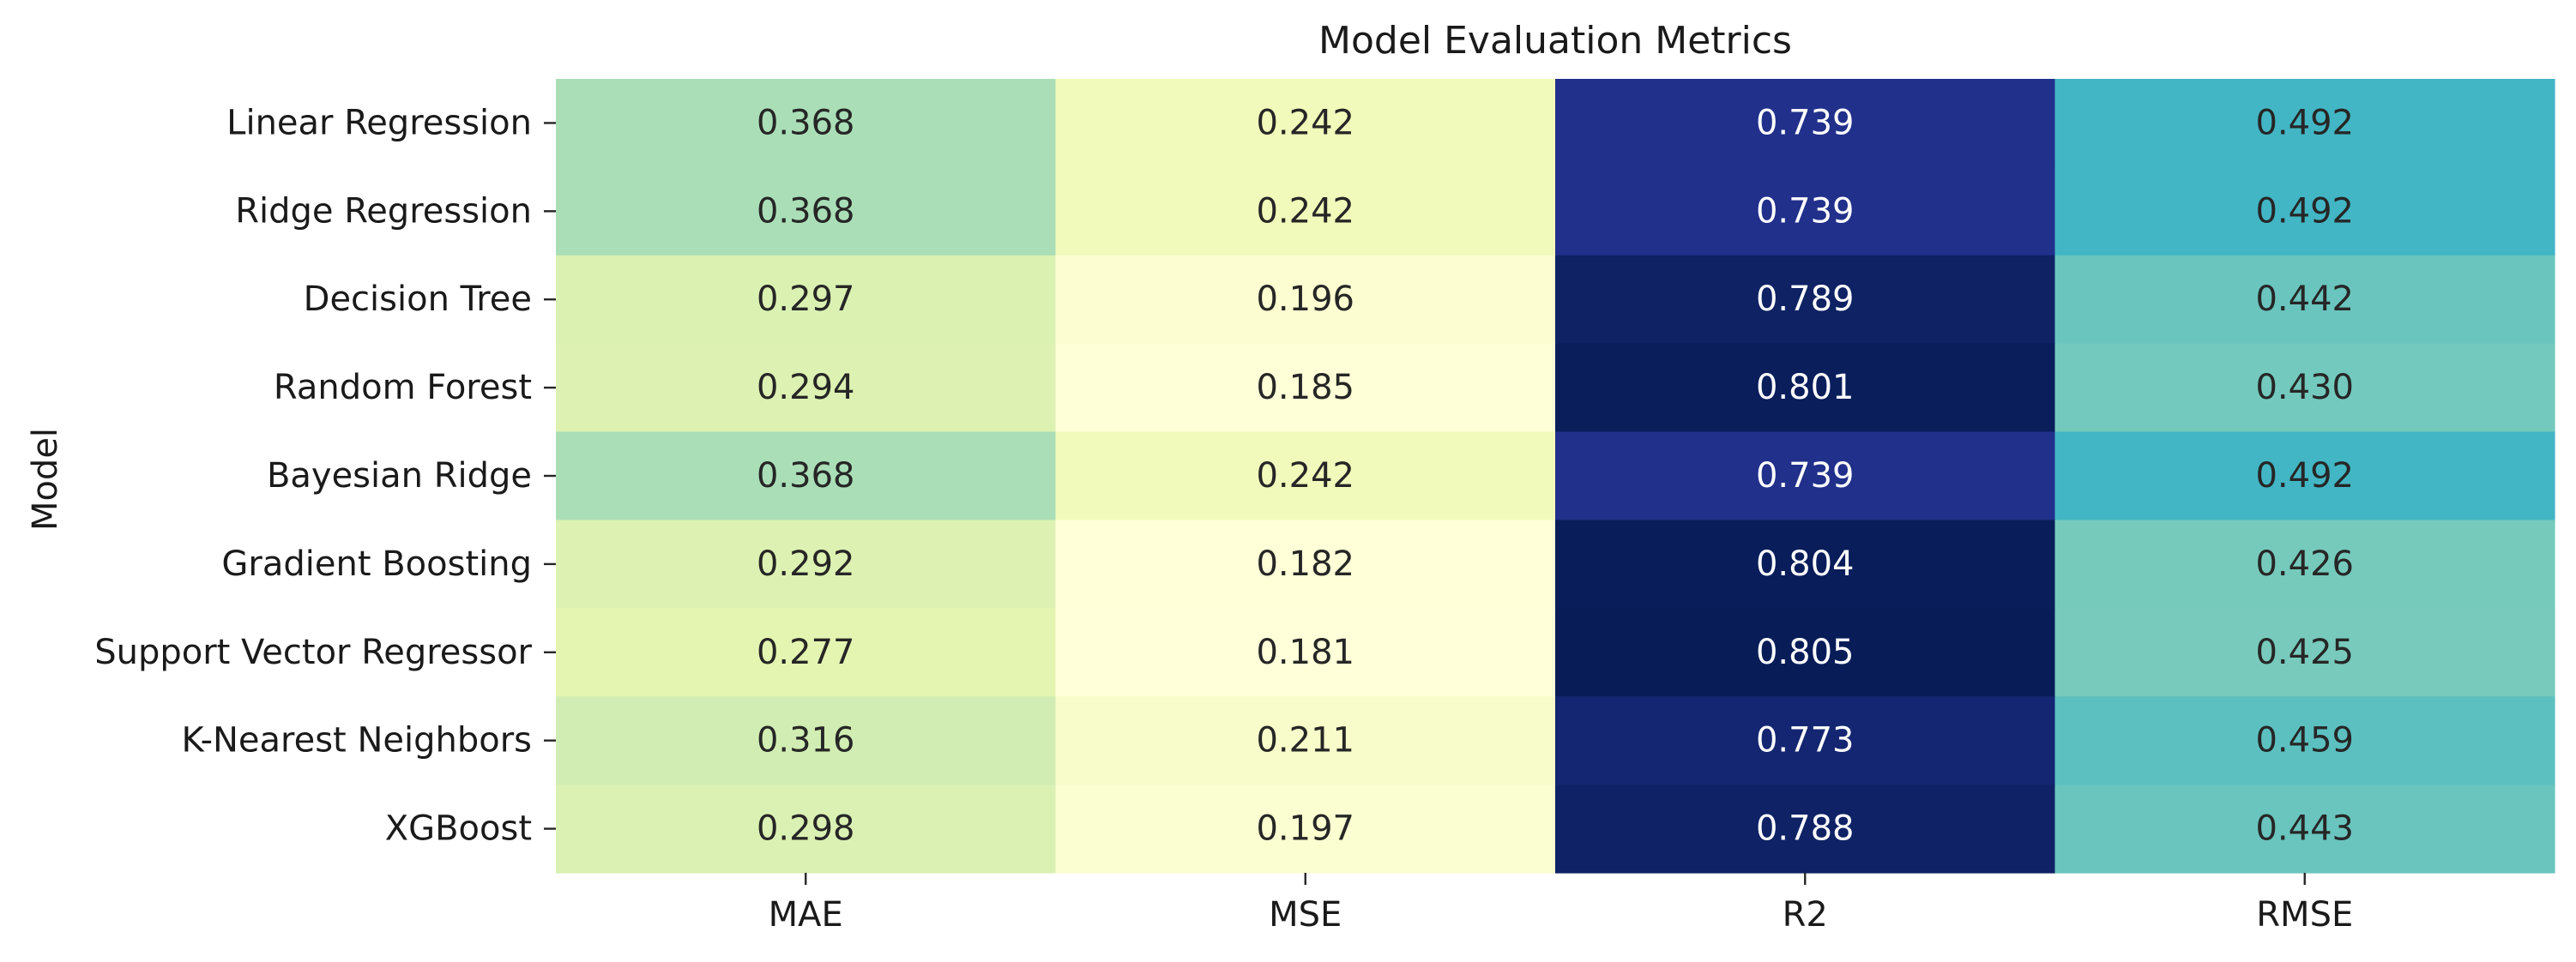 The image size is (2576, 962). I want to click on cell-value-label: 0.789, so click(1805, 299).